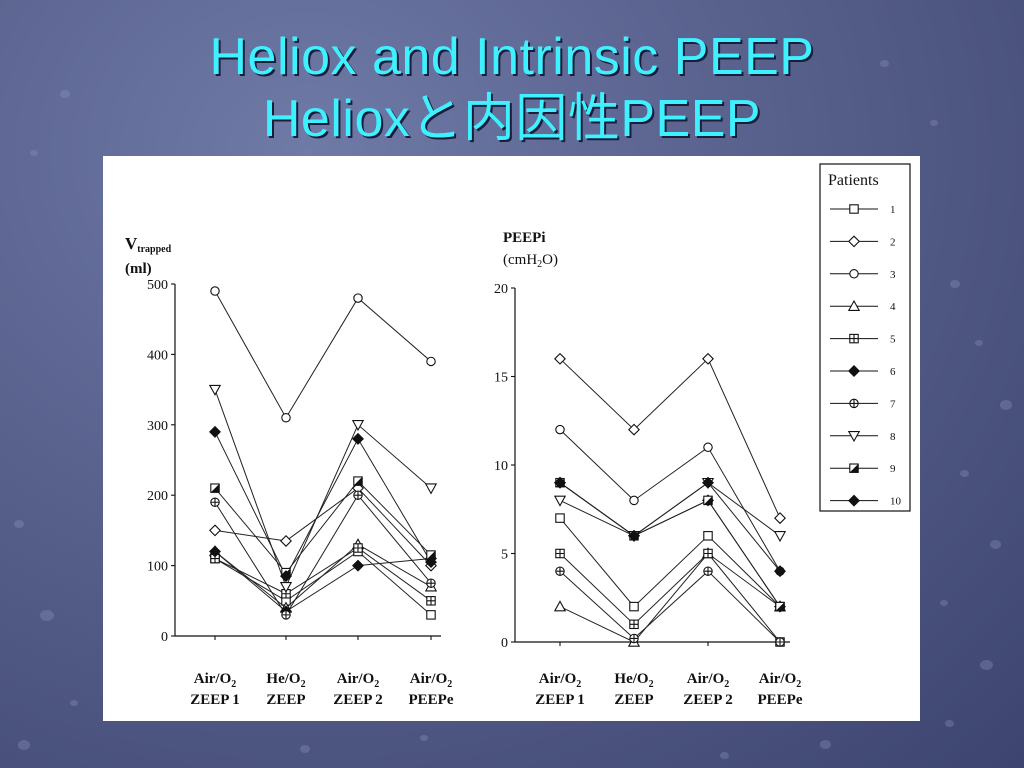 This screenshot has width=1024, height=768. What do you see at coordinates (854, 468) in the screenshot?
I see `legend-marker-9-fill` at bounding box center [854, 468].